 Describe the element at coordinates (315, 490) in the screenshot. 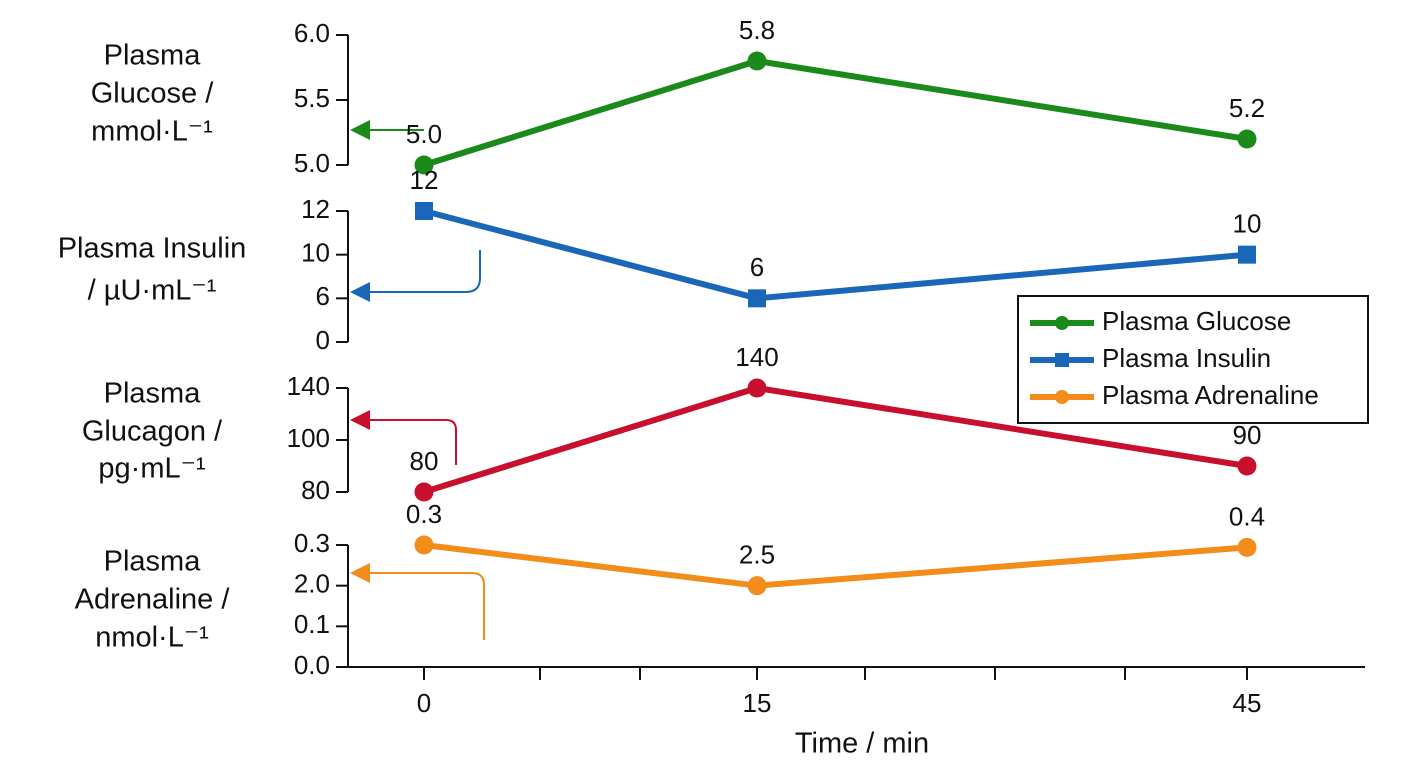

I see `y-tick-label: 80` at that location.